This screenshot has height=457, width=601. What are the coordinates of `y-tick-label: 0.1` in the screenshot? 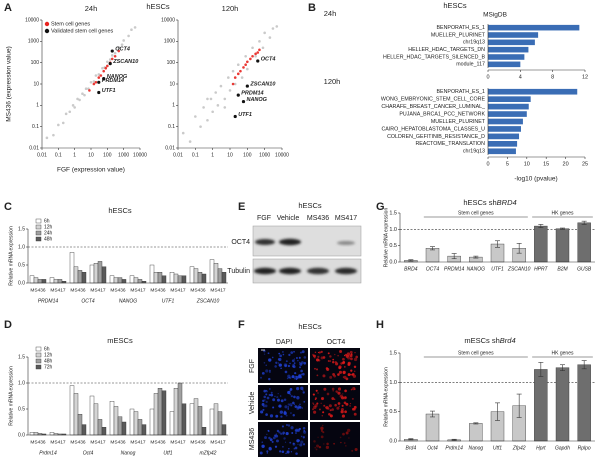 It's located at (171, 127).